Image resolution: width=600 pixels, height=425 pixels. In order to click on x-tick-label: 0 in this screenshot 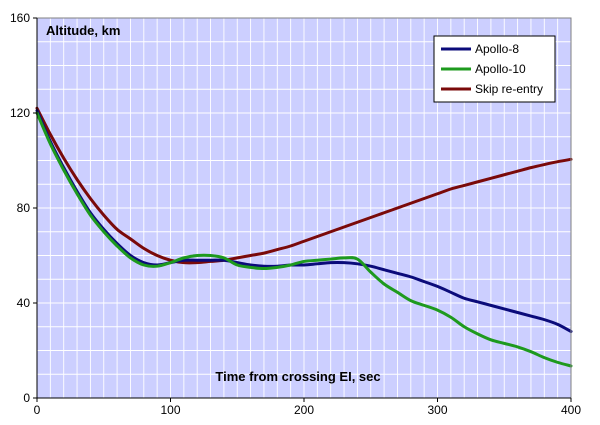, I will do `click(37, 410)`.